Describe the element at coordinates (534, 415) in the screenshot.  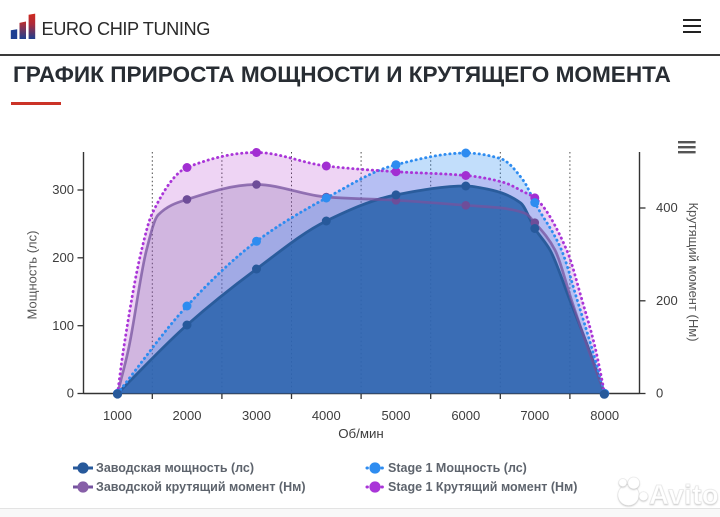
I see `svg-text: 7000` at that location.